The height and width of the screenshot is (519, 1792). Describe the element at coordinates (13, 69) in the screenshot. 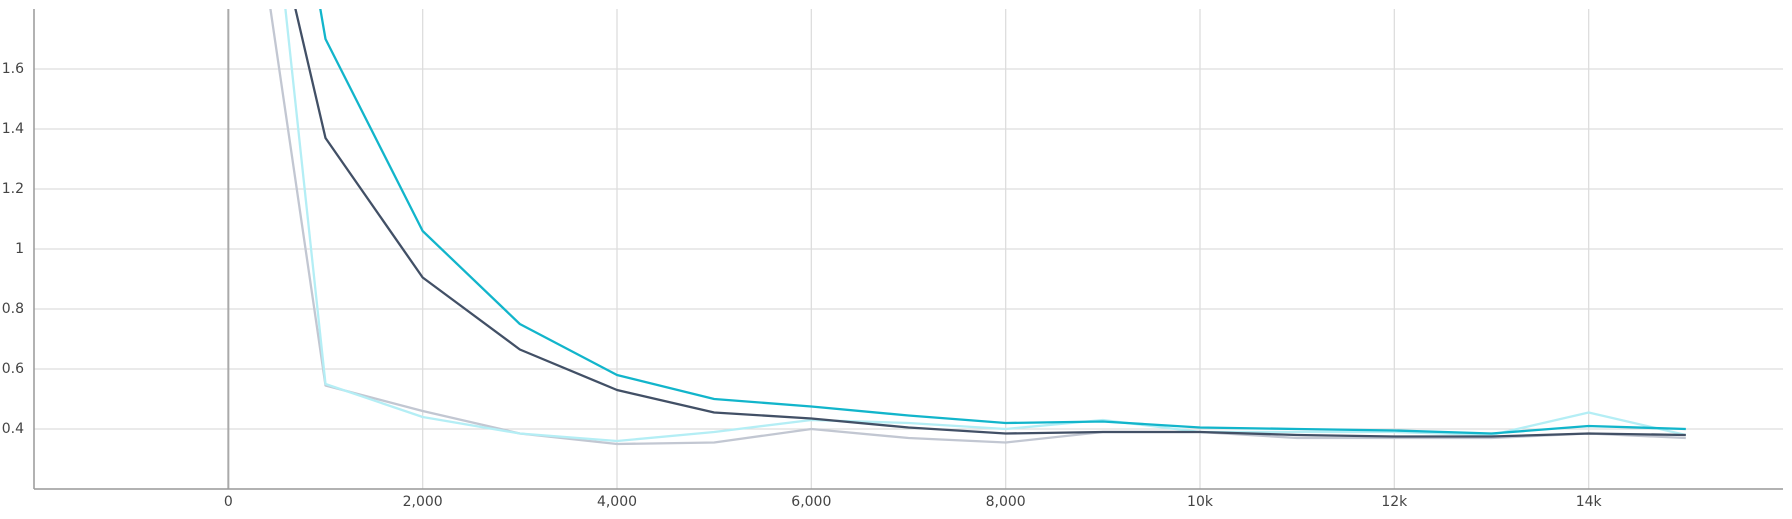

I see `y-tick-label: 1.6` at that location.